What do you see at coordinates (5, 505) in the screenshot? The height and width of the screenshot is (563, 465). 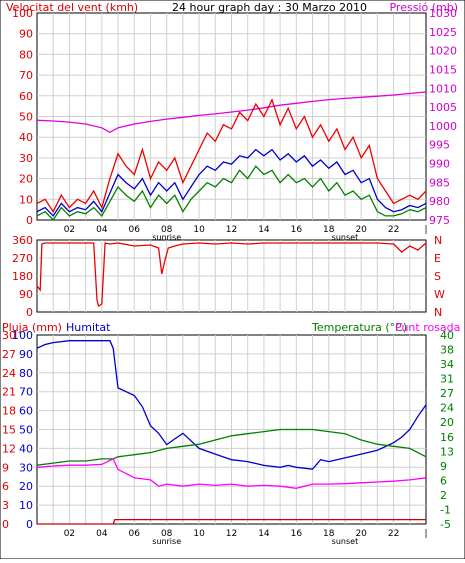 I see `rain-tick: 3` at bounding box center [5, 505].